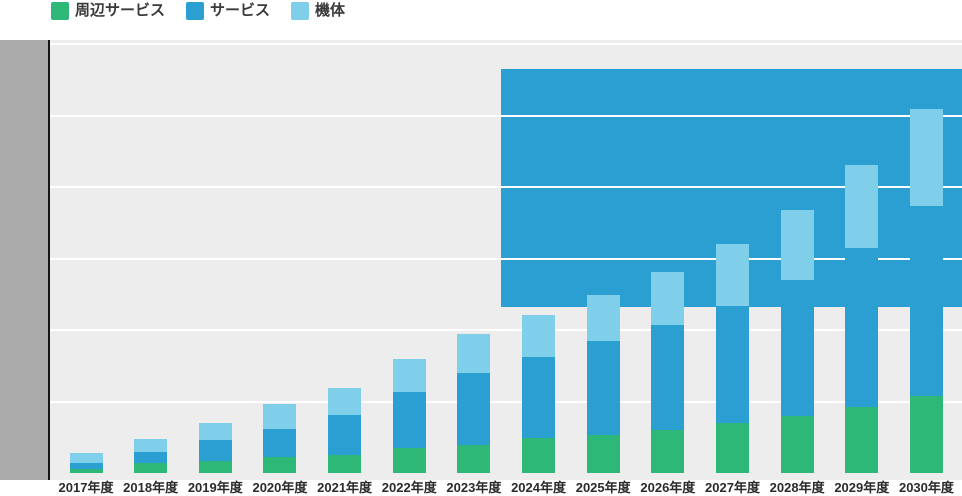 This screenshot has height=496, width=962. What do you see at coordinates (215, 487) in the screenshot?
I see `x-axis-label: 2019年度` at bounding box center [215, 487].